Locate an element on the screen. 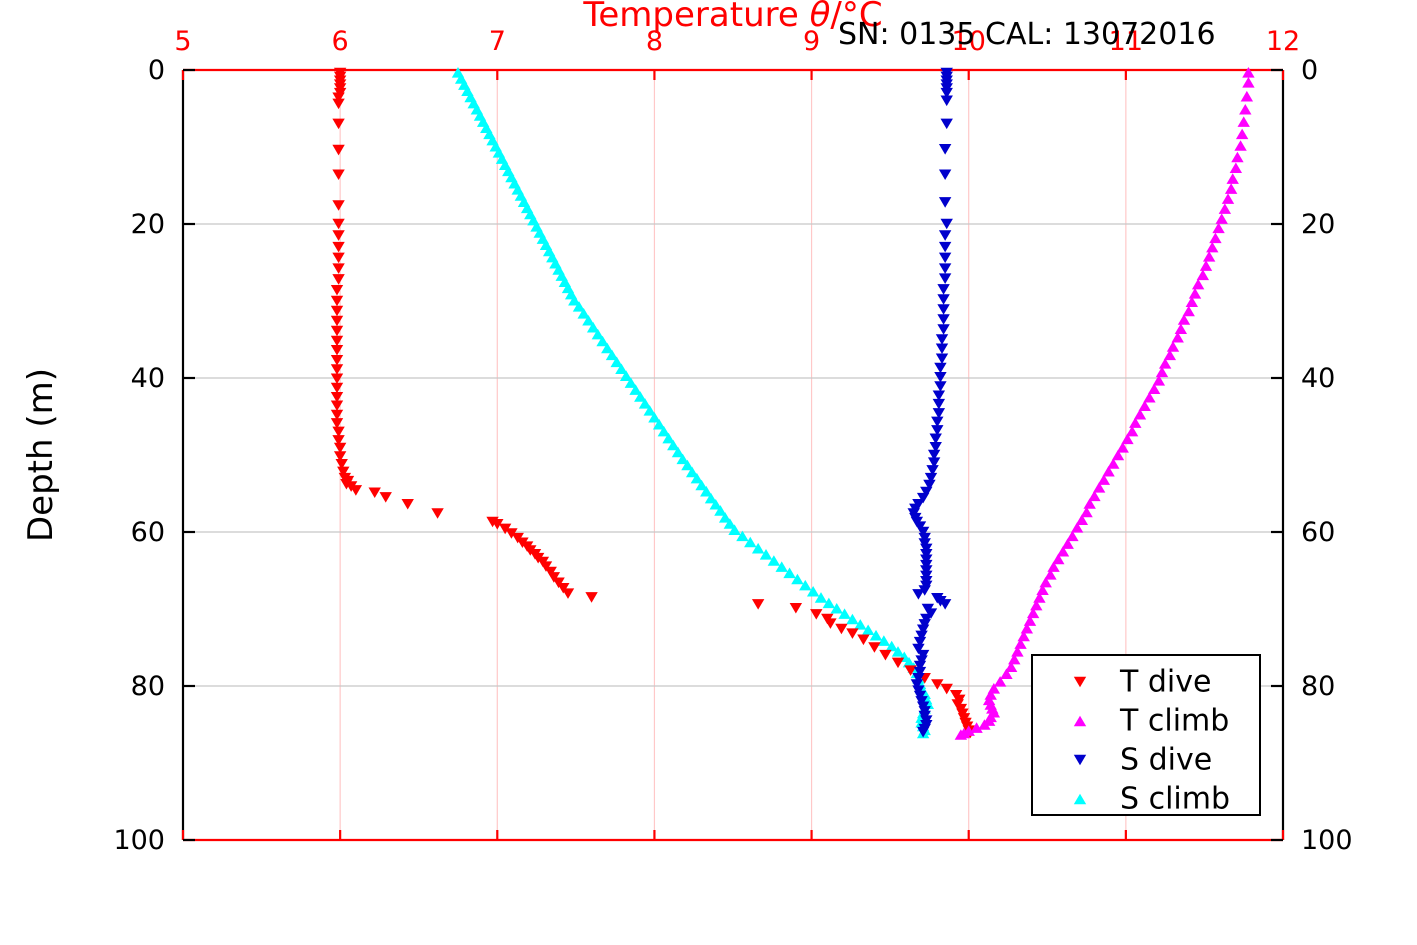 This screenshot has height=945, width=1417. y-tick-label-left: 40 is located at coordinates (148, 378).